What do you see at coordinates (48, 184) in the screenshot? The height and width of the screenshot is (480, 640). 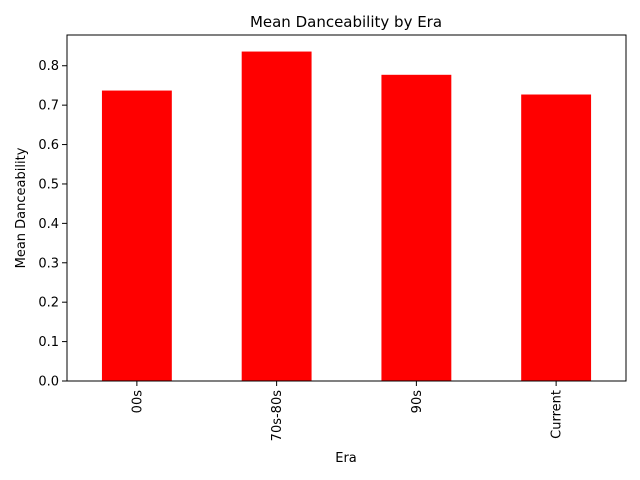 I see `y-tick-label: 0.5` at bounding box center [48, 184].